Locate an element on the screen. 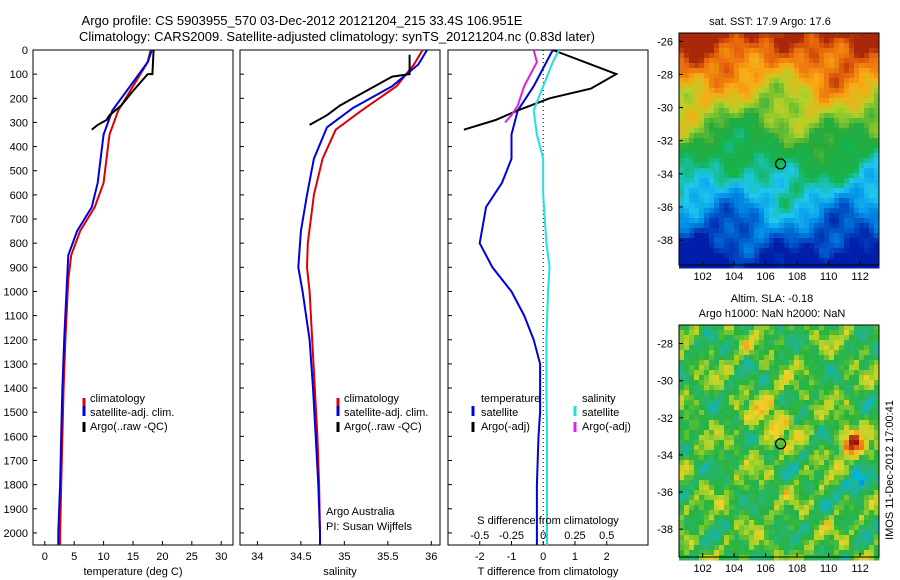  y-tick-label: -36 is located at coordinates (665, 208).